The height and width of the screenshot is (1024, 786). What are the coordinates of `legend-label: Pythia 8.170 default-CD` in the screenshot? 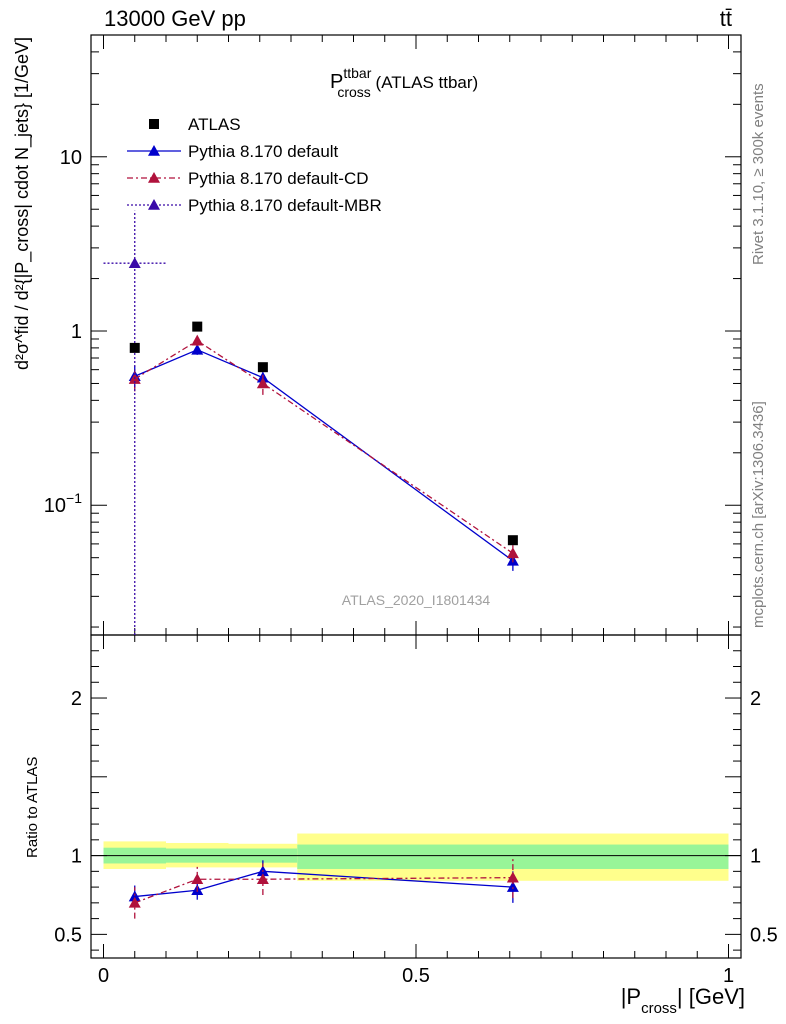 It's located at (278, 178).